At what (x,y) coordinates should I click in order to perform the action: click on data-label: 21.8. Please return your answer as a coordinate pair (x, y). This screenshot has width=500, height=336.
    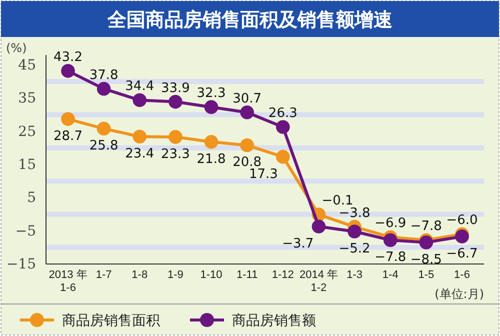
    Looking at the image, I should click on (211, 159).